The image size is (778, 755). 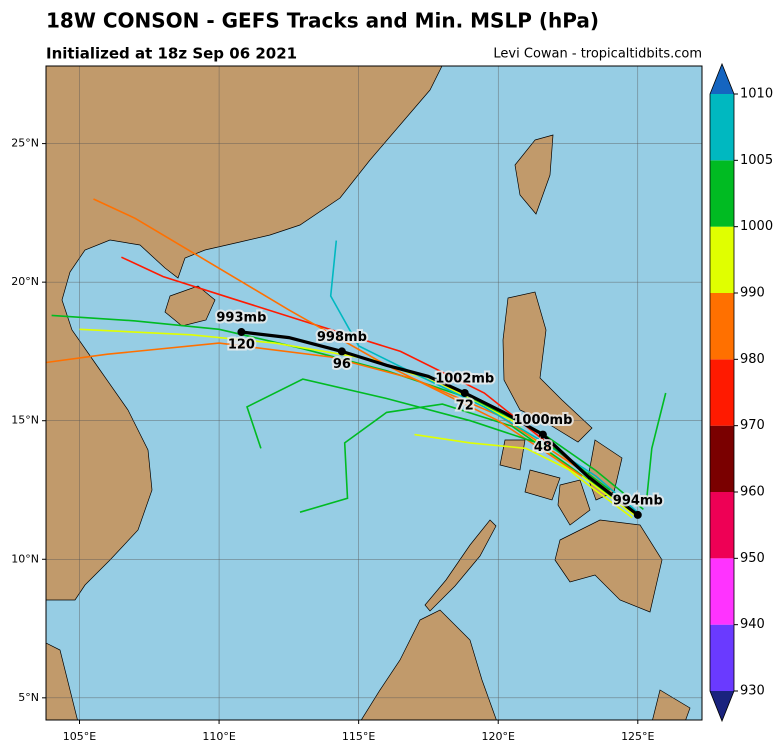 What do you see at coordinates (25, 281) in the screenshot?
I see `y-tick-label: 20°N` at bounding box center [25, 281].